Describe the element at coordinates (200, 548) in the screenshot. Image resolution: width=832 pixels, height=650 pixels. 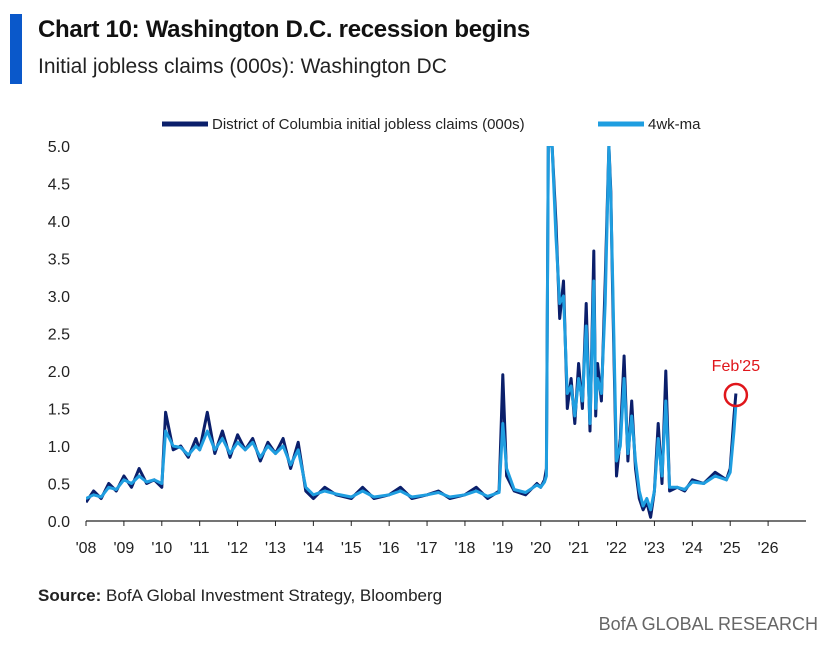
I see `x-tick-label: '11` at that location.